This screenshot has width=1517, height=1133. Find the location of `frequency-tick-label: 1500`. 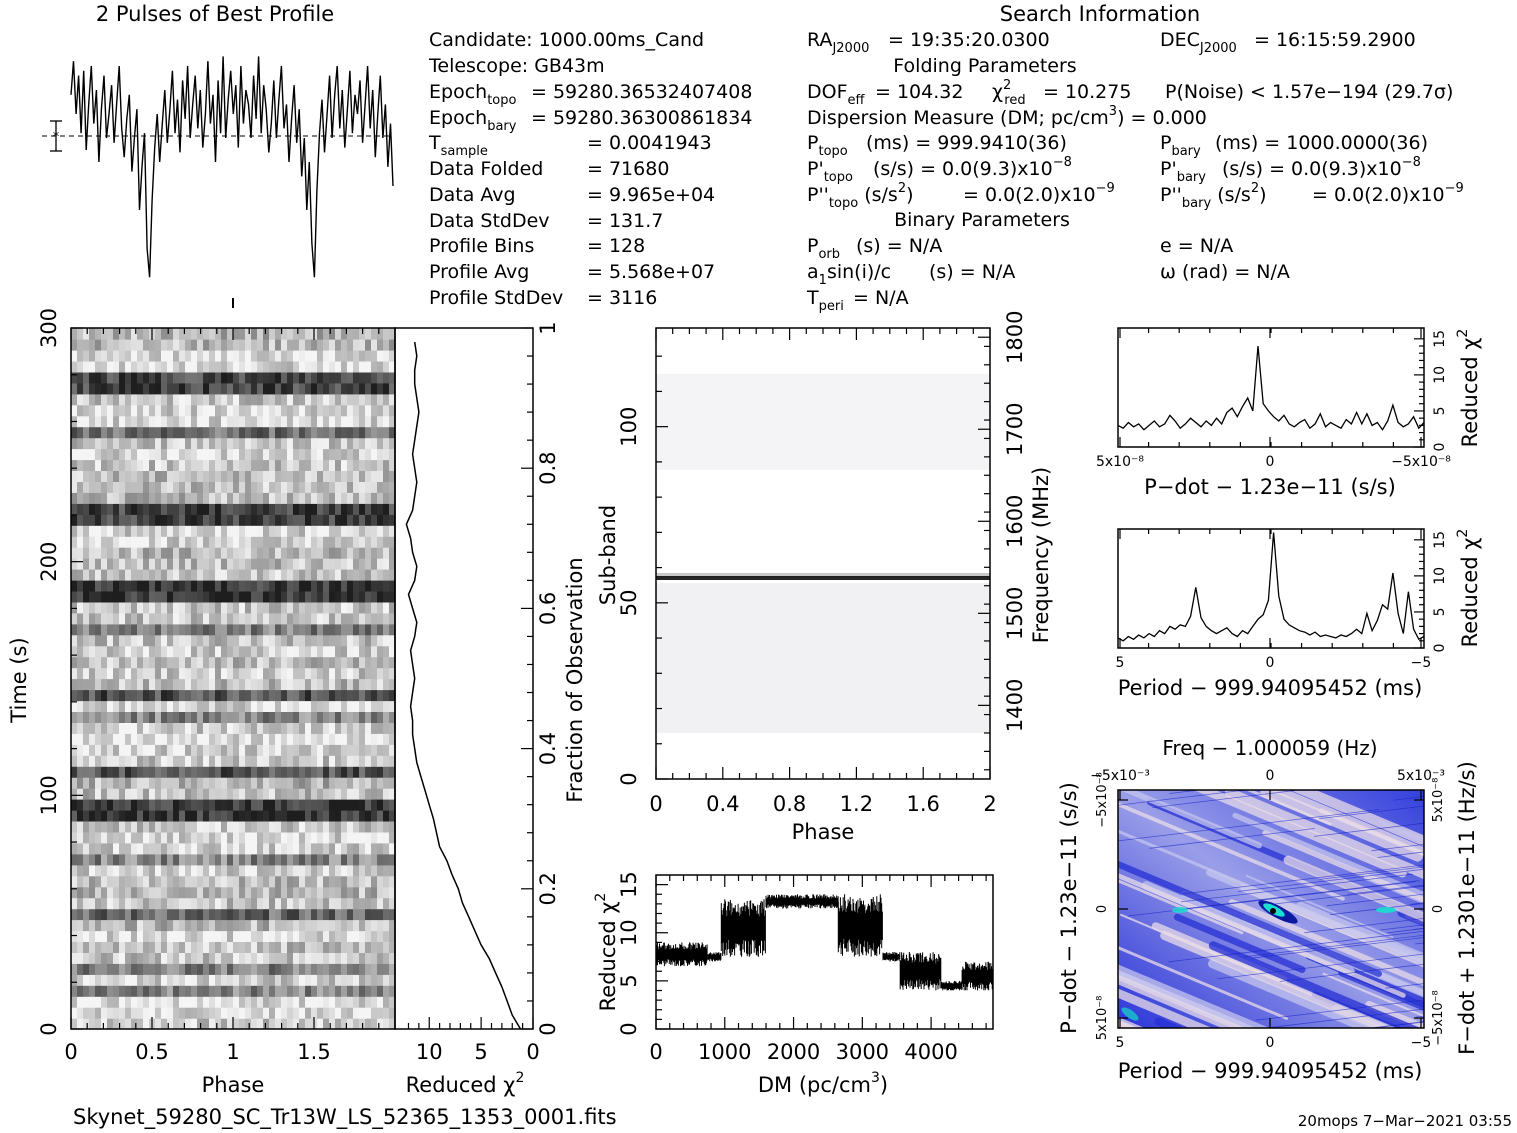

frequency-tick-label: 1500 is located at coordinates (1015, 613).